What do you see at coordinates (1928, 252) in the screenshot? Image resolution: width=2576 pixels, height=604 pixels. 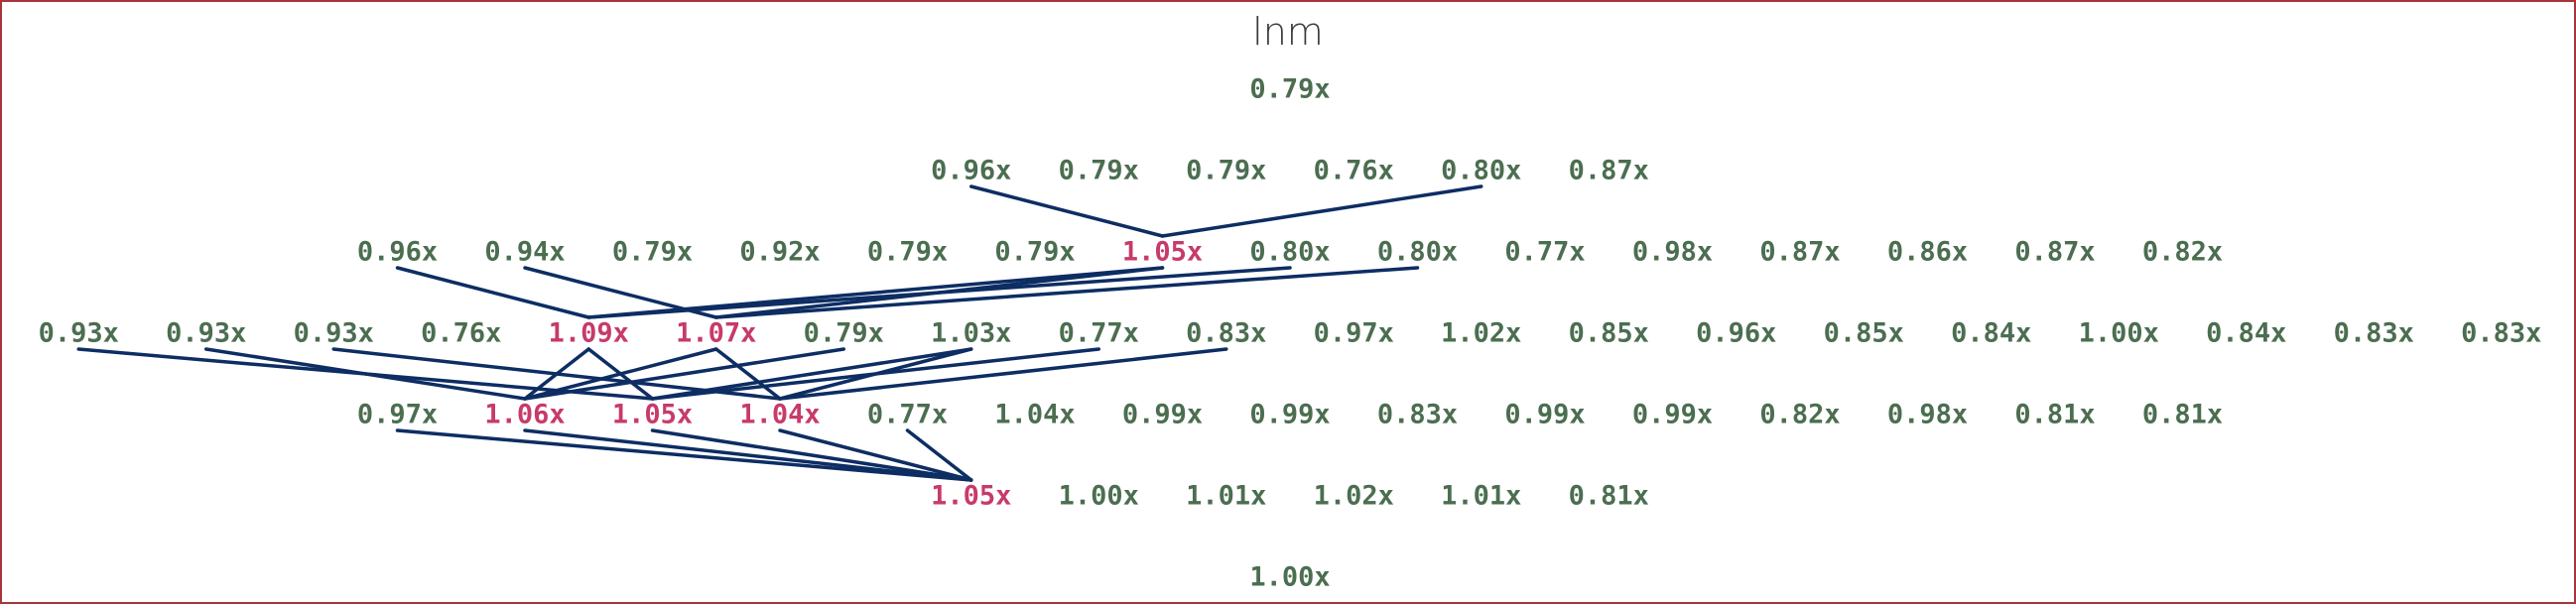 I see `node-r2-c12: 0.86x` at bounding box center [1928, 252].